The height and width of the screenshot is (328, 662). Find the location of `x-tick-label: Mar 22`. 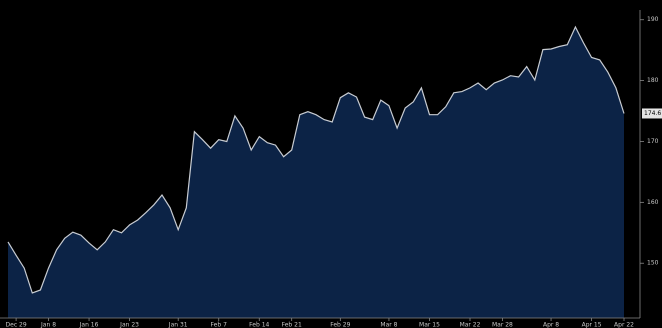

x-tick-label: Mar 22 is located at coordinates (470, 325).